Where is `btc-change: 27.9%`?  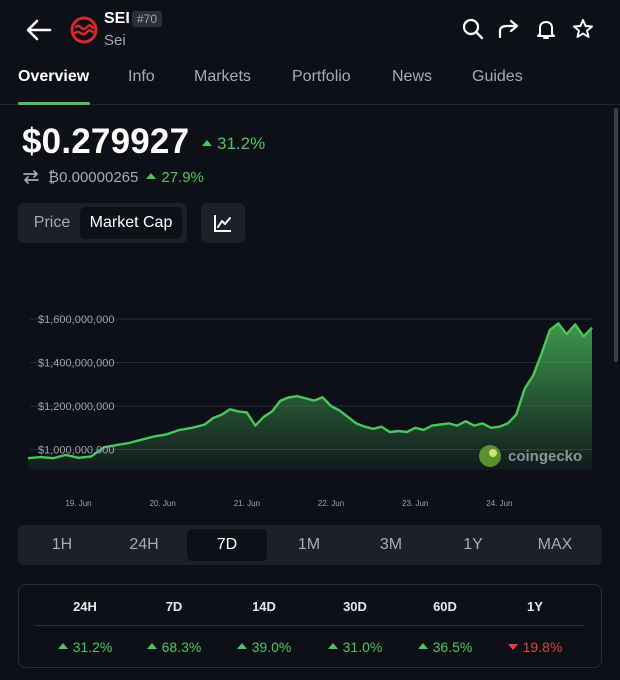
btc-change: 27.9% is located at coordinates (175, 177).